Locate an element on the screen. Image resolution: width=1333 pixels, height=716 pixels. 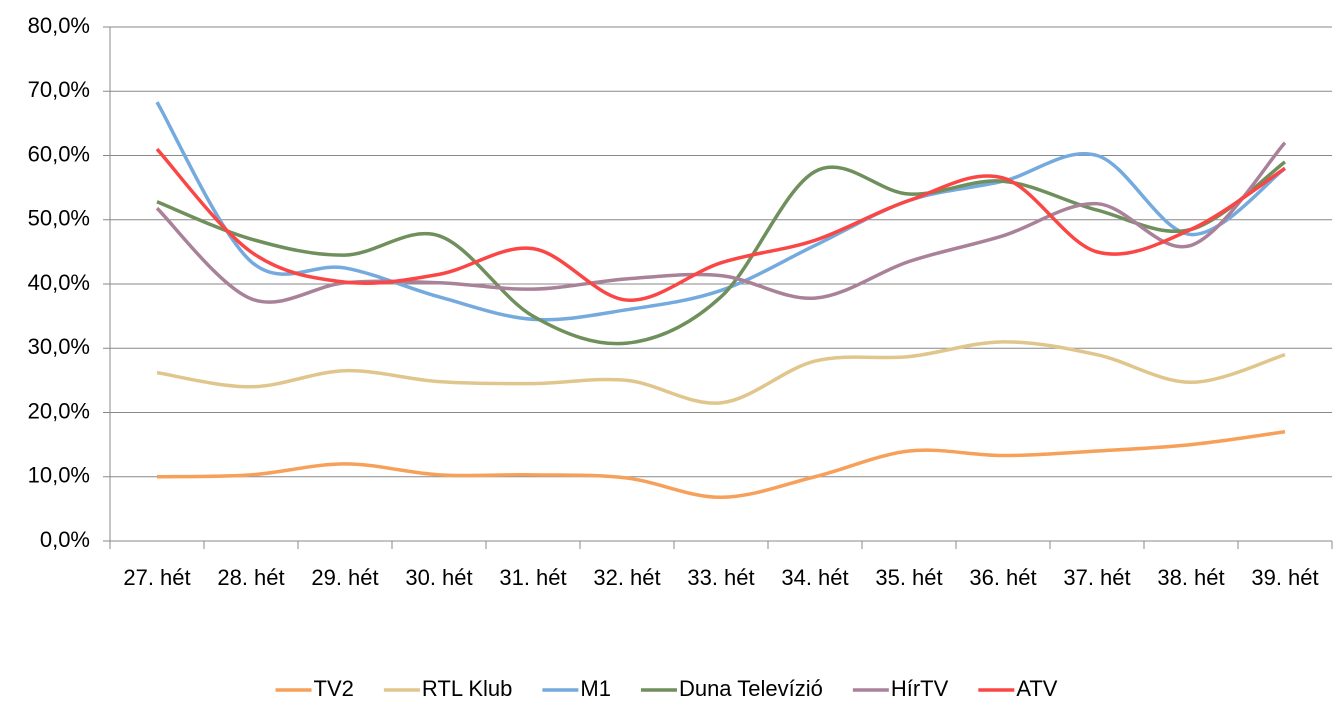
x-tick-label: 39. hét is located at coordinates (1284, 577).